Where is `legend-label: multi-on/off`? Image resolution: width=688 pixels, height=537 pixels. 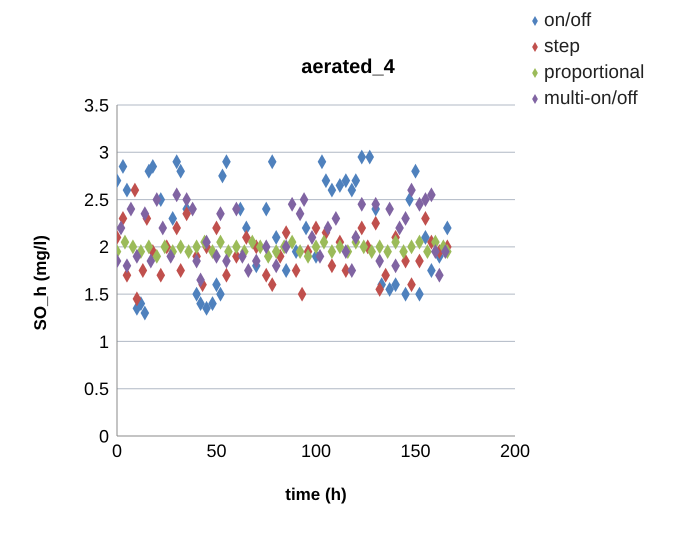 legend-label: multi-on/off is located at coordinates (591, 98).